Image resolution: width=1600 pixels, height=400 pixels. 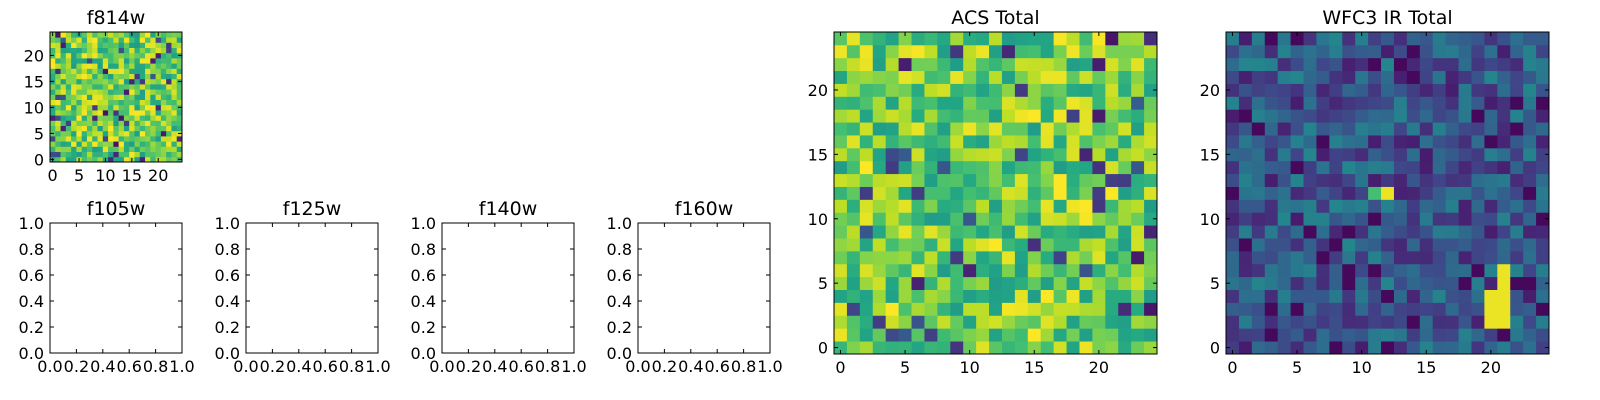 I want to click on x-tick-label: 1.0, so click(x=573, y=366).